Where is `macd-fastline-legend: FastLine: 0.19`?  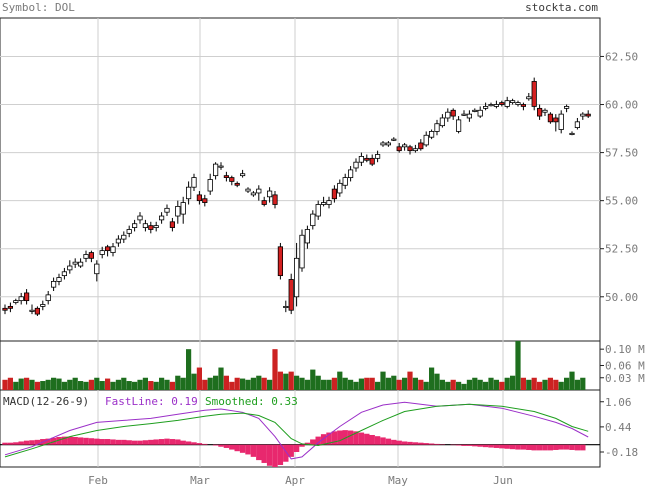 macd-fastline-legend: FastLine: 0.19 is located at coordinates (151, 401).